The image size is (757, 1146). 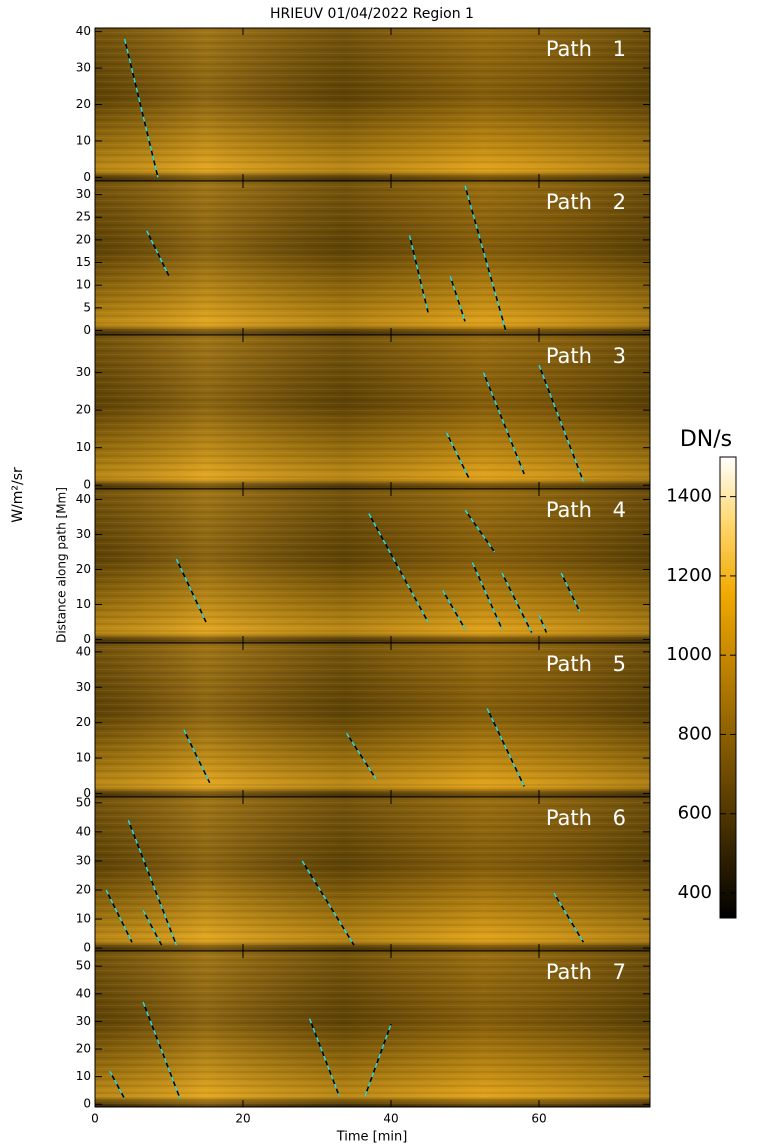 I want to click on panel-label: Path 1, so click(x=586, y=49).